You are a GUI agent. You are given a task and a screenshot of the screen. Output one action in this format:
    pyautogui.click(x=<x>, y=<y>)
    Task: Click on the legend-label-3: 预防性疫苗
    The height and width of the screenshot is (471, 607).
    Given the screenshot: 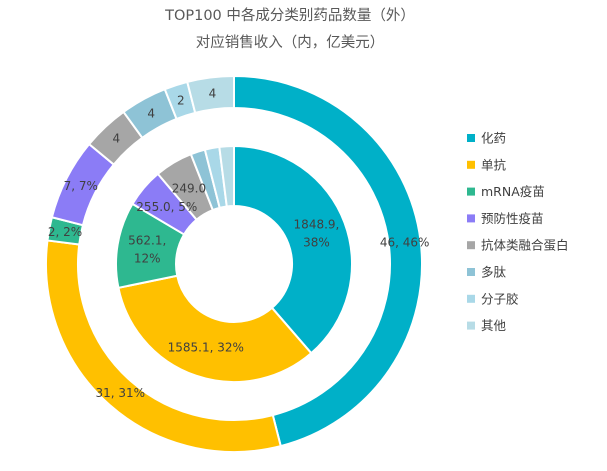 What is the action you would take?
    pyautogui.click(x=512, y=218)
    